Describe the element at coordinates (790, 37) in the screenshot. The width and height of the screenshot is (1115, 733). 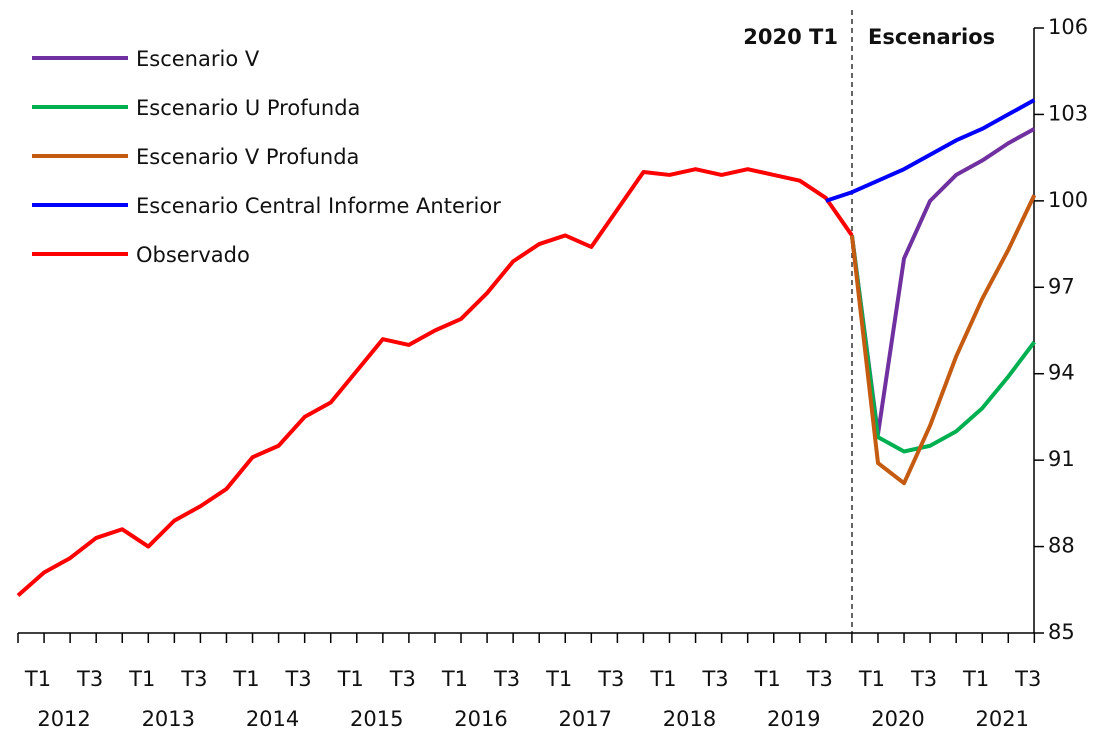
I see `annotation: 2020 T1` at that location.